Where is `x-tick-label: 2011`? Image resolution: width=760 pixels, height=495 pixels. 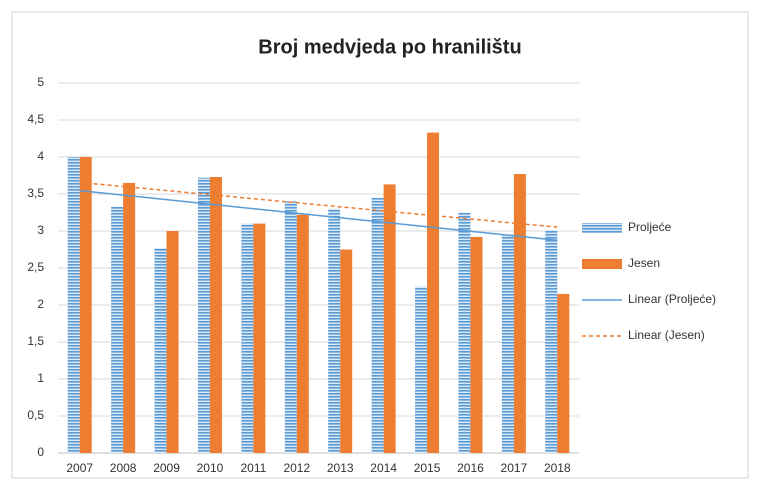 x-tick-label: 2011 is located at coordinates (253, 468).